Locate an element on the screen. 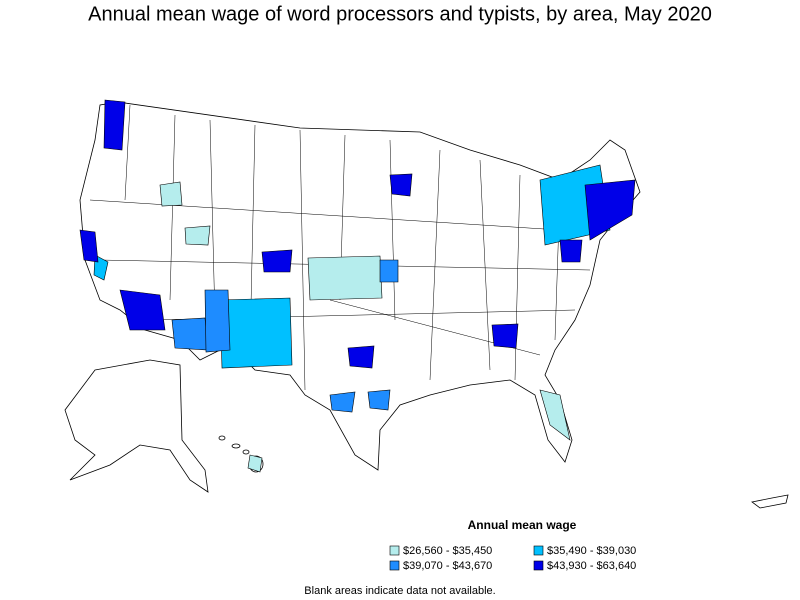  legend-label: $43,930 - $63,640 is located at coordinates (591, 566).